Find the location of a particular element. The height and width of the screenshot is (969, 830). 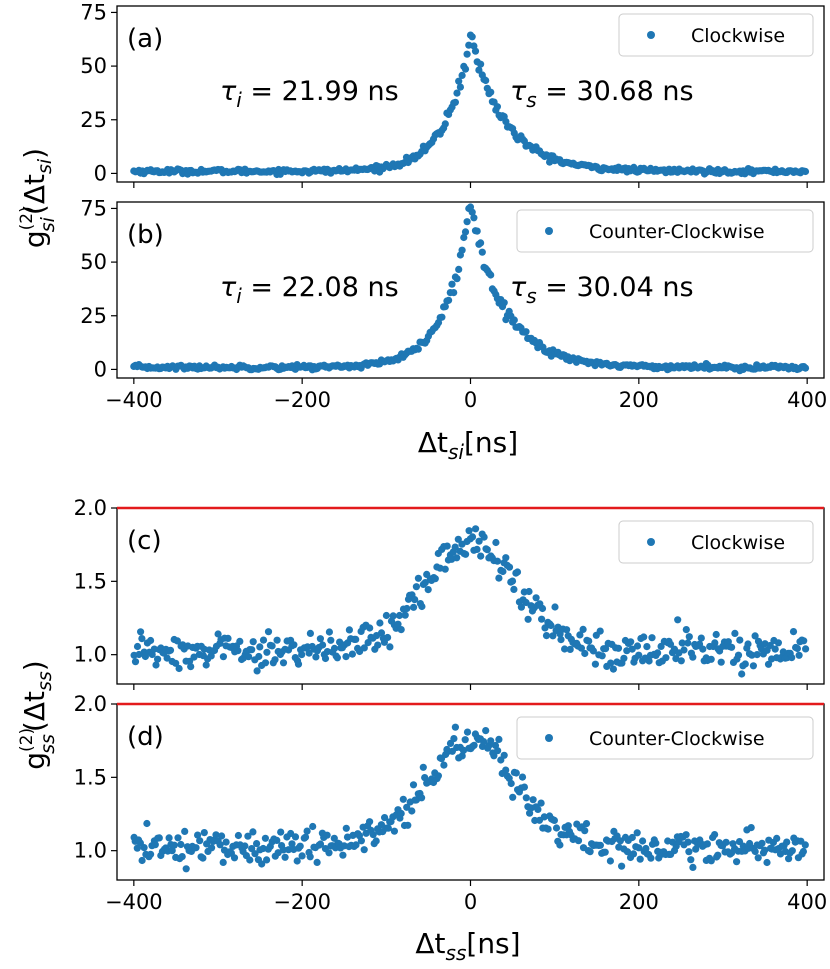

legend-marker is located at coordinates (651, 542).